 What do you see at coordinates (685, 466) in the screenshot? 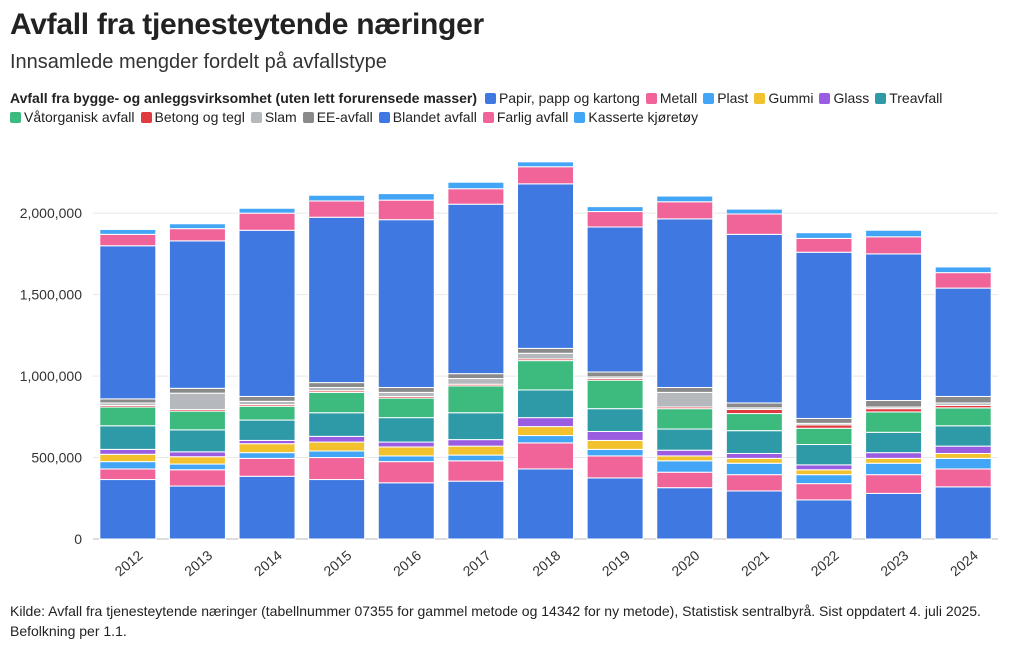
I see `bar-segment-2020-plast` at bounding box center [685, 466].